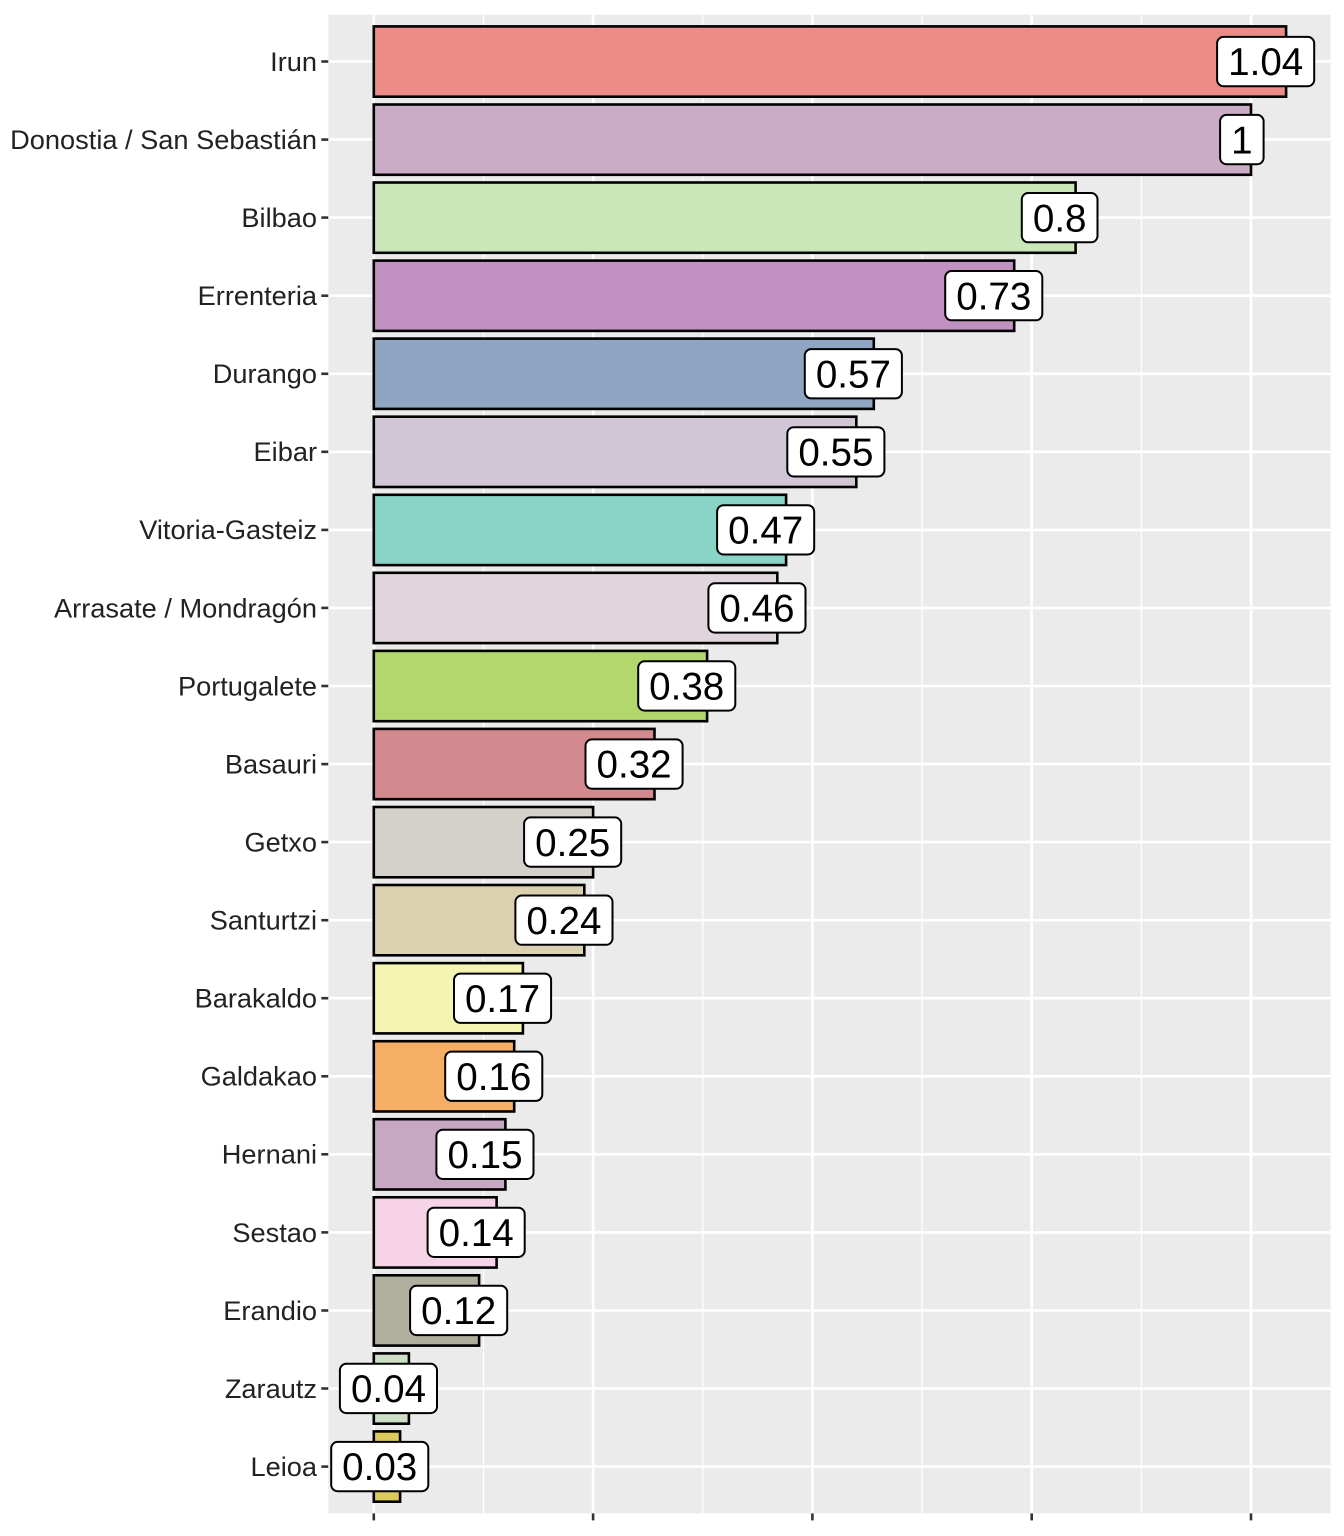 This screenshot has height=1536, width=1344. Describe the element at coordinates (263, 920) in the screenshot. I see `svg-text: Santurtzi` at that location.